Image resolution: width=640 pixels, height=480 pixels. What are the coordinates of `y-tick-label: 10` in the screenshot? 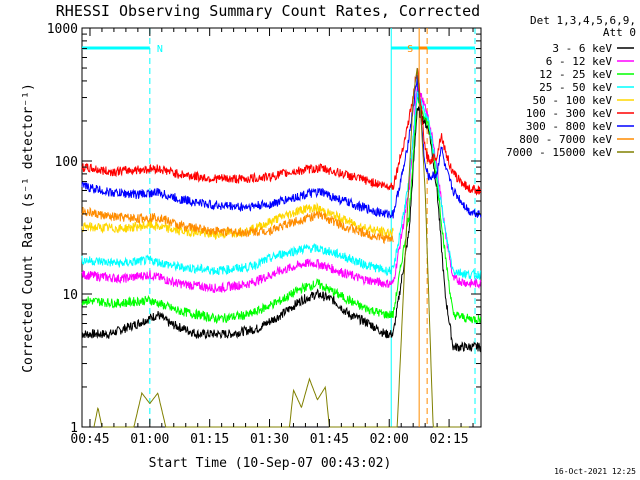 It's located at (70, 295).